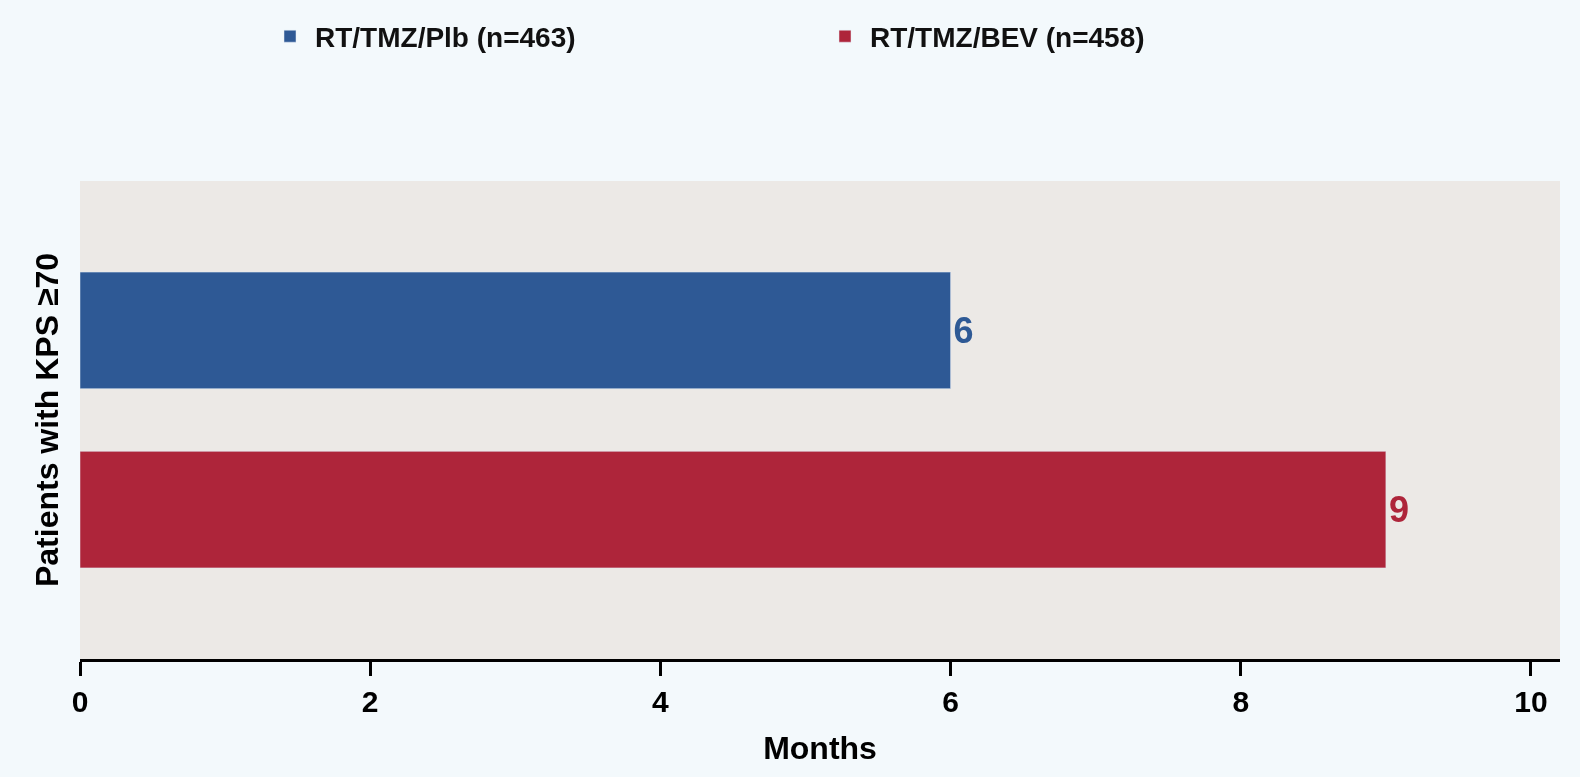 This screenshot has height=777, width=1580. What do you see at coordinates (820, 747) in the screenshot?
I see `x-axis-title: Months` at bounding box center [820, 747].